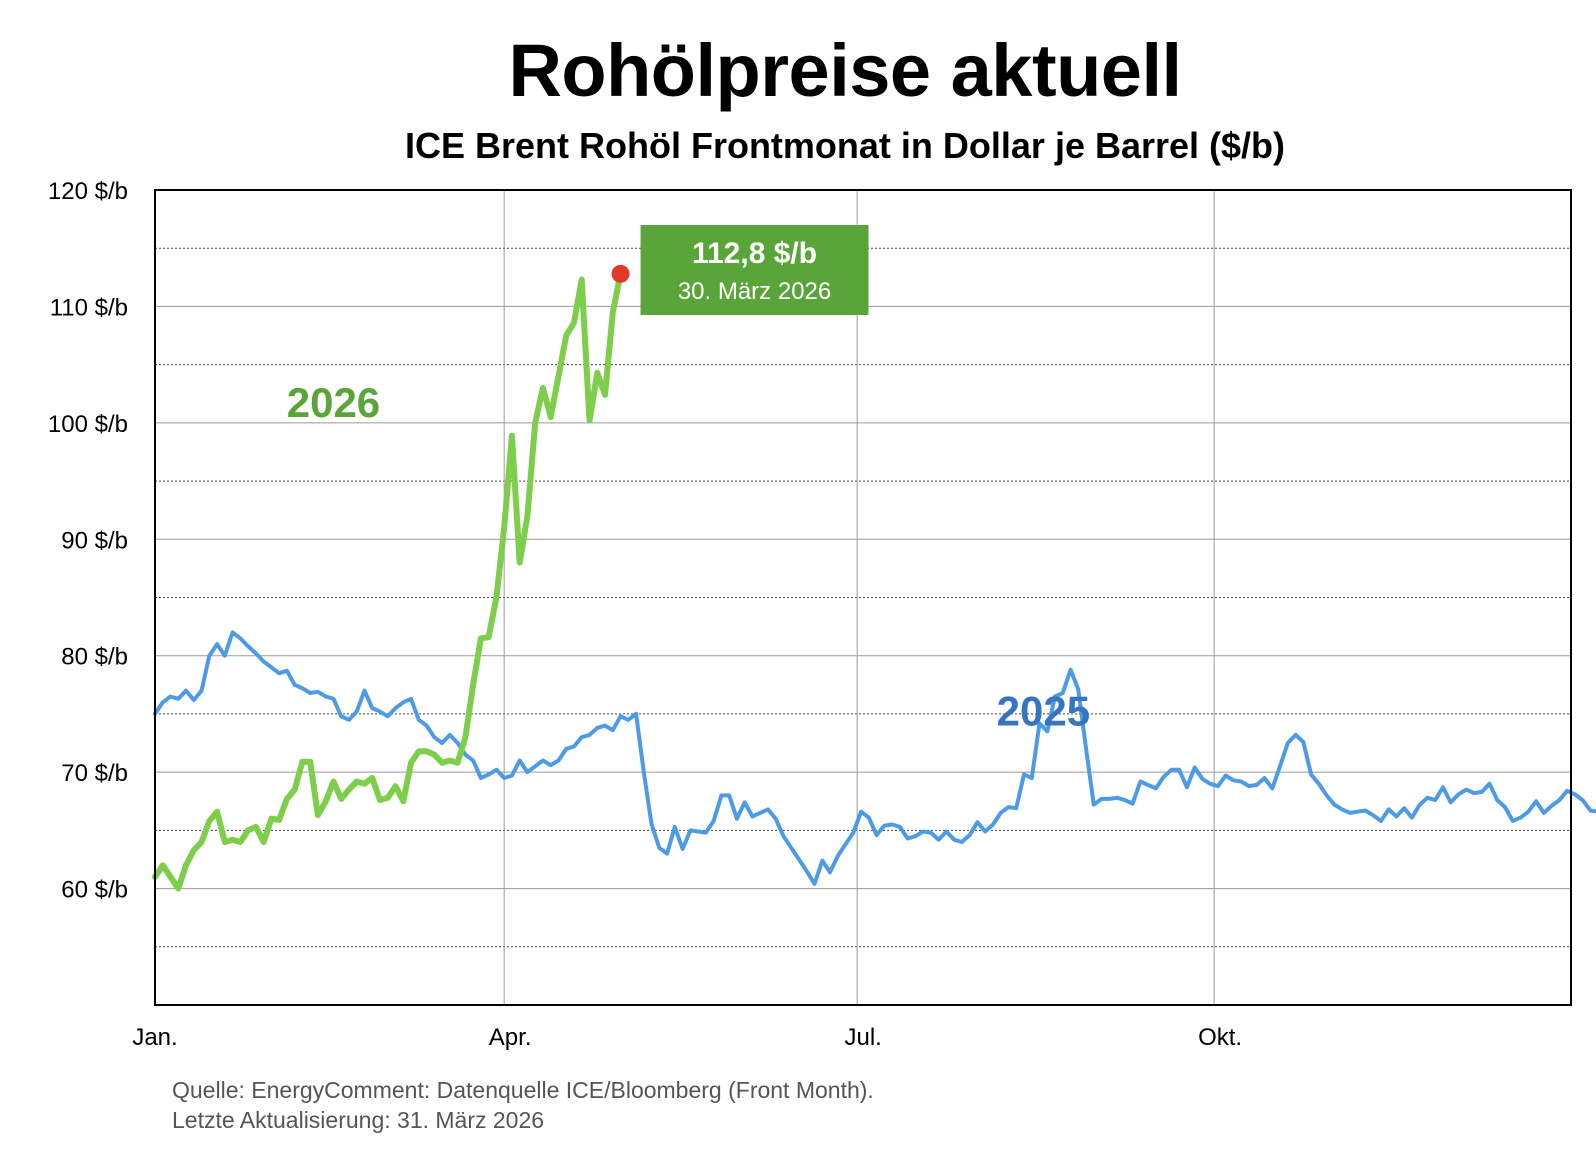  I want to click on y-tick-label: 100 $/b, so click(88, 424).